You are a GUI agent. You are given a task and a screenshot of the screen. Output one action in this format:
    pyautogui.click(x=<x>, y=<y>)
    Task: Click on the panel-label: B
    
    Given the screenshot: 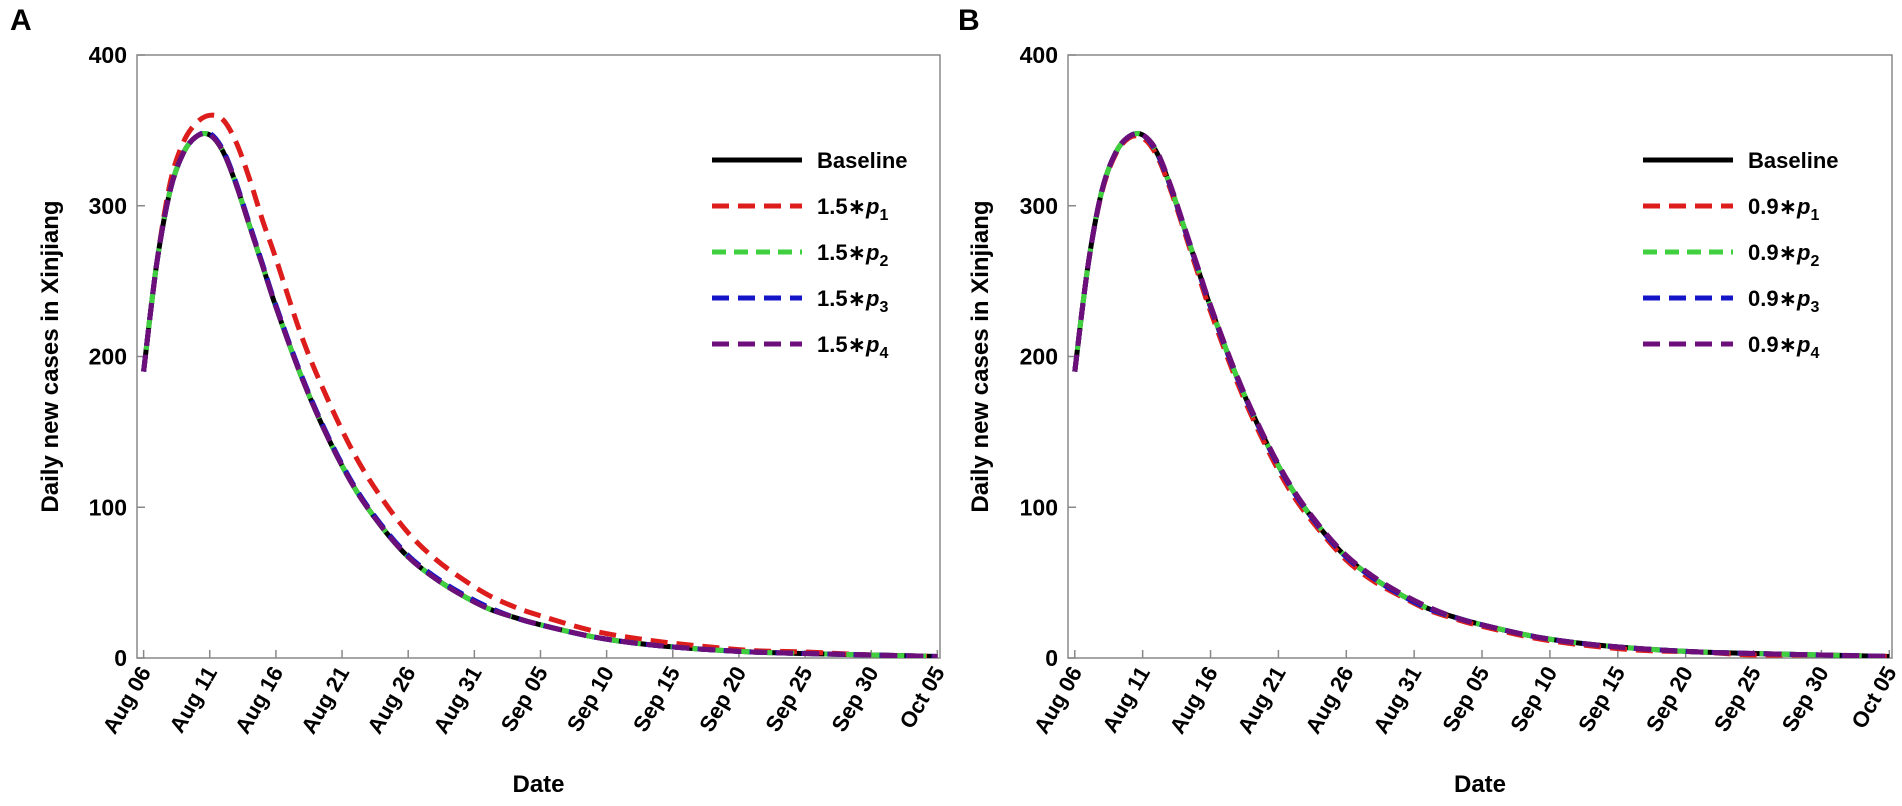 What is the action you would take?
    pyautogui.click(x=969, y=20)
    